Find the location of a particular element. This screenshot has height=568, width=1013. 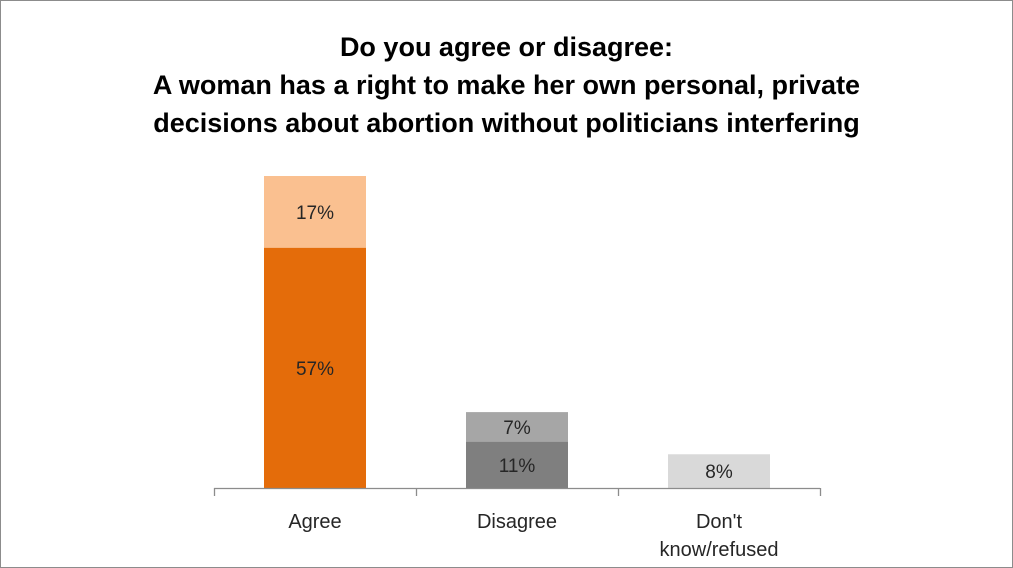

chart-title-line-1: Do you agree or disagree: is located at coordinates (506, 47).